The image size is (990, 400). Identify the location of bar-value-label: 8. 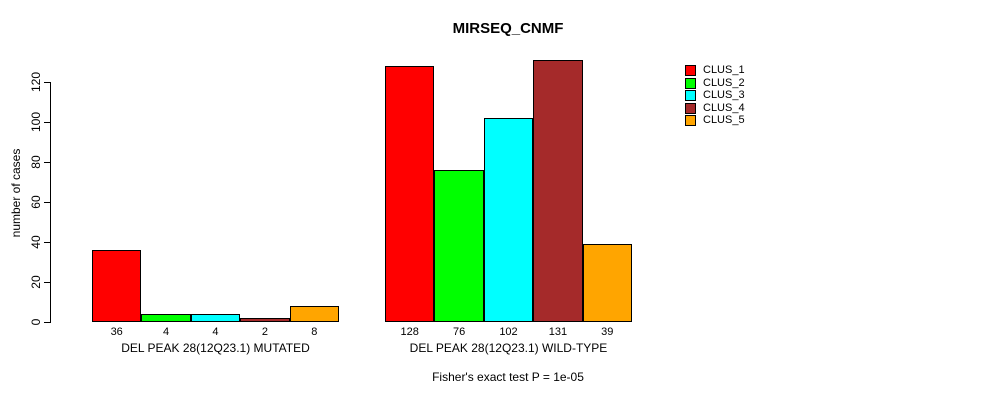
(314, 332).